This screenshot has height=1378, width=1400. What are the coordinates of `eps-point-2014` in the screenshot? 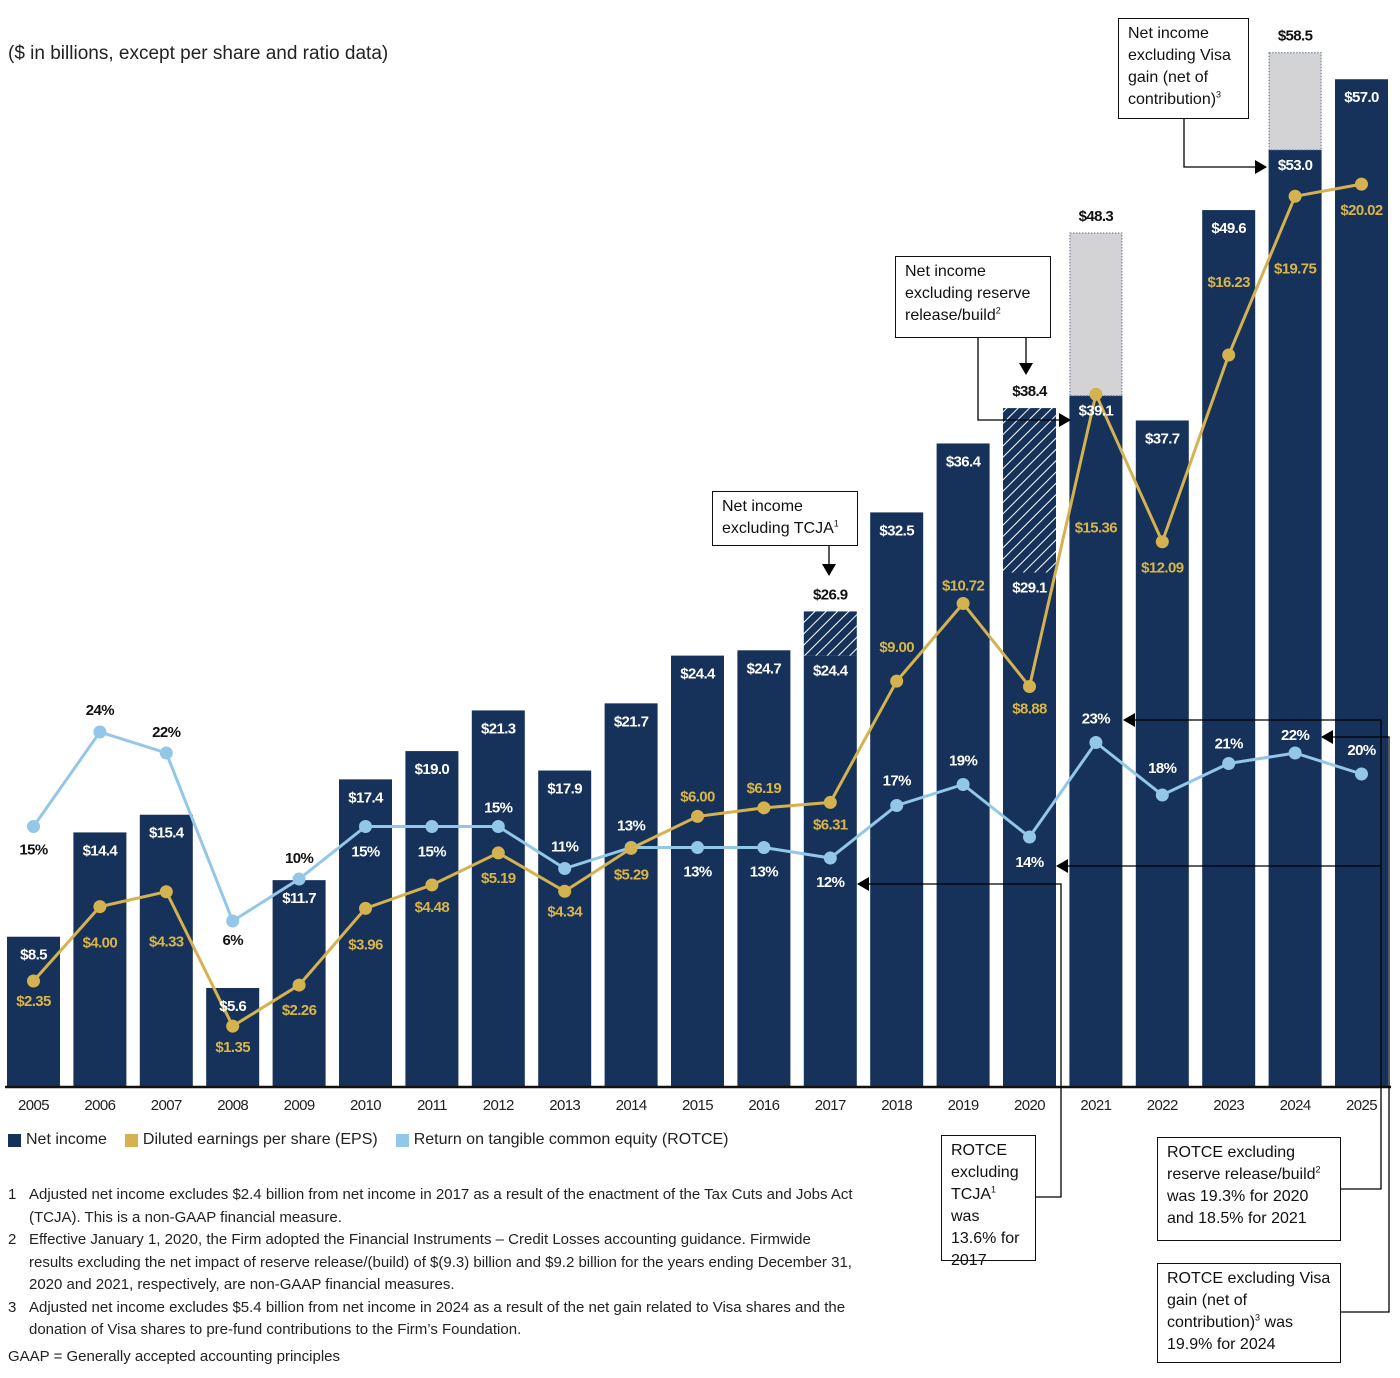 It's located at (631, 848).